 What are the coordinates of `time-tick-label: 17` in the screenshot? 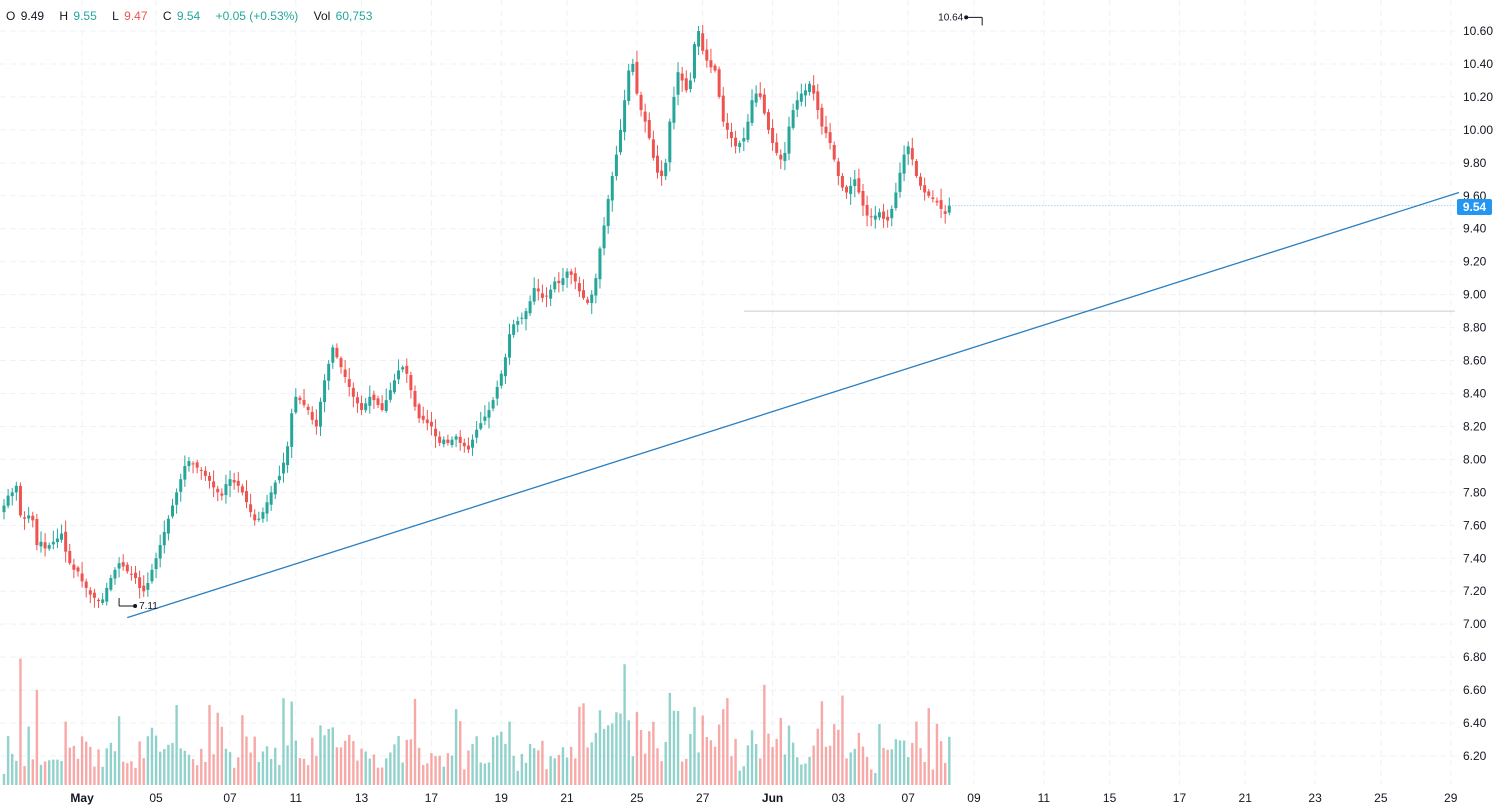 It's located at (1180, 798).